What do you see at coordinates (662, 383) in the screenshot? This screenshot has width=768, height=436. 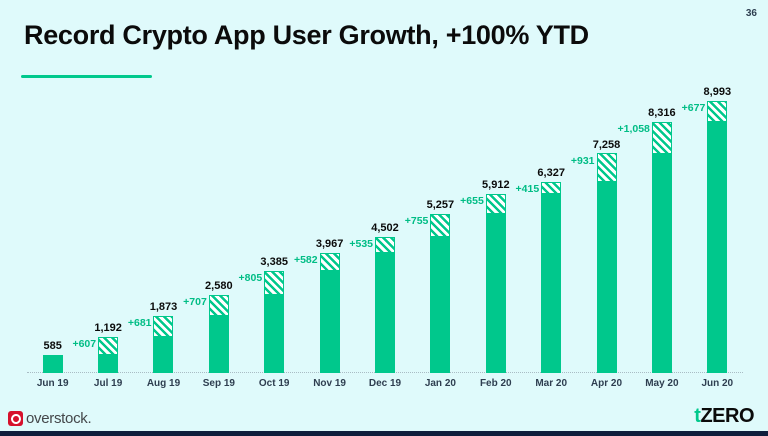 I see `x-axis-label: May 20` at bounding box center [662, 383].